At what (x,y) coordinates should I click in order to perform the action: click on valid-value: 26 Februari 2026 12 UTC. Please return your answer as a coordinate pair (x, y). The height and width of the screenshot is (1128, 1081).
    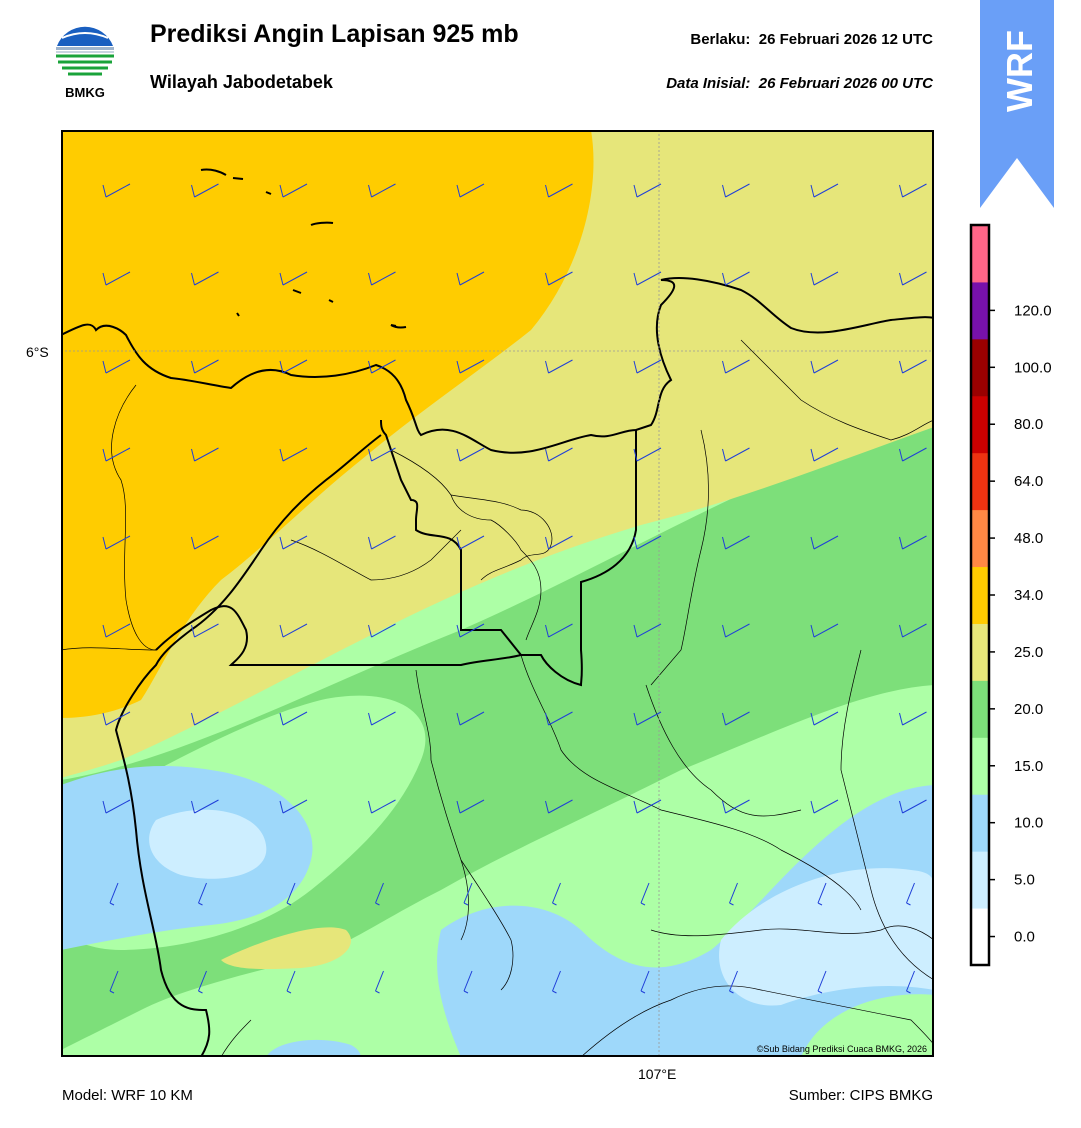
    Looking at the image, I should click on (845, 39).